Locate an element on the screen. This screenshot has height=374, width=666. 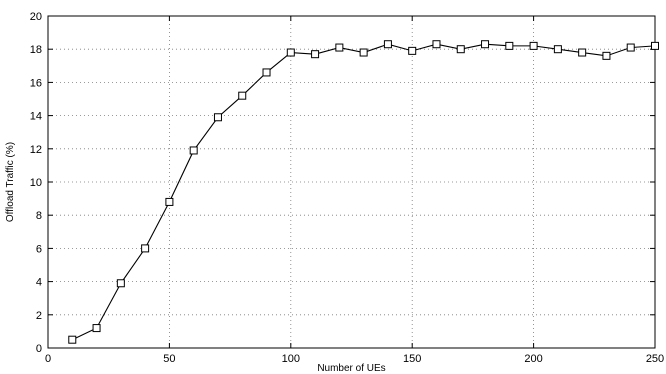
y-tick-label: 6 is located at coordinates (39, 249).